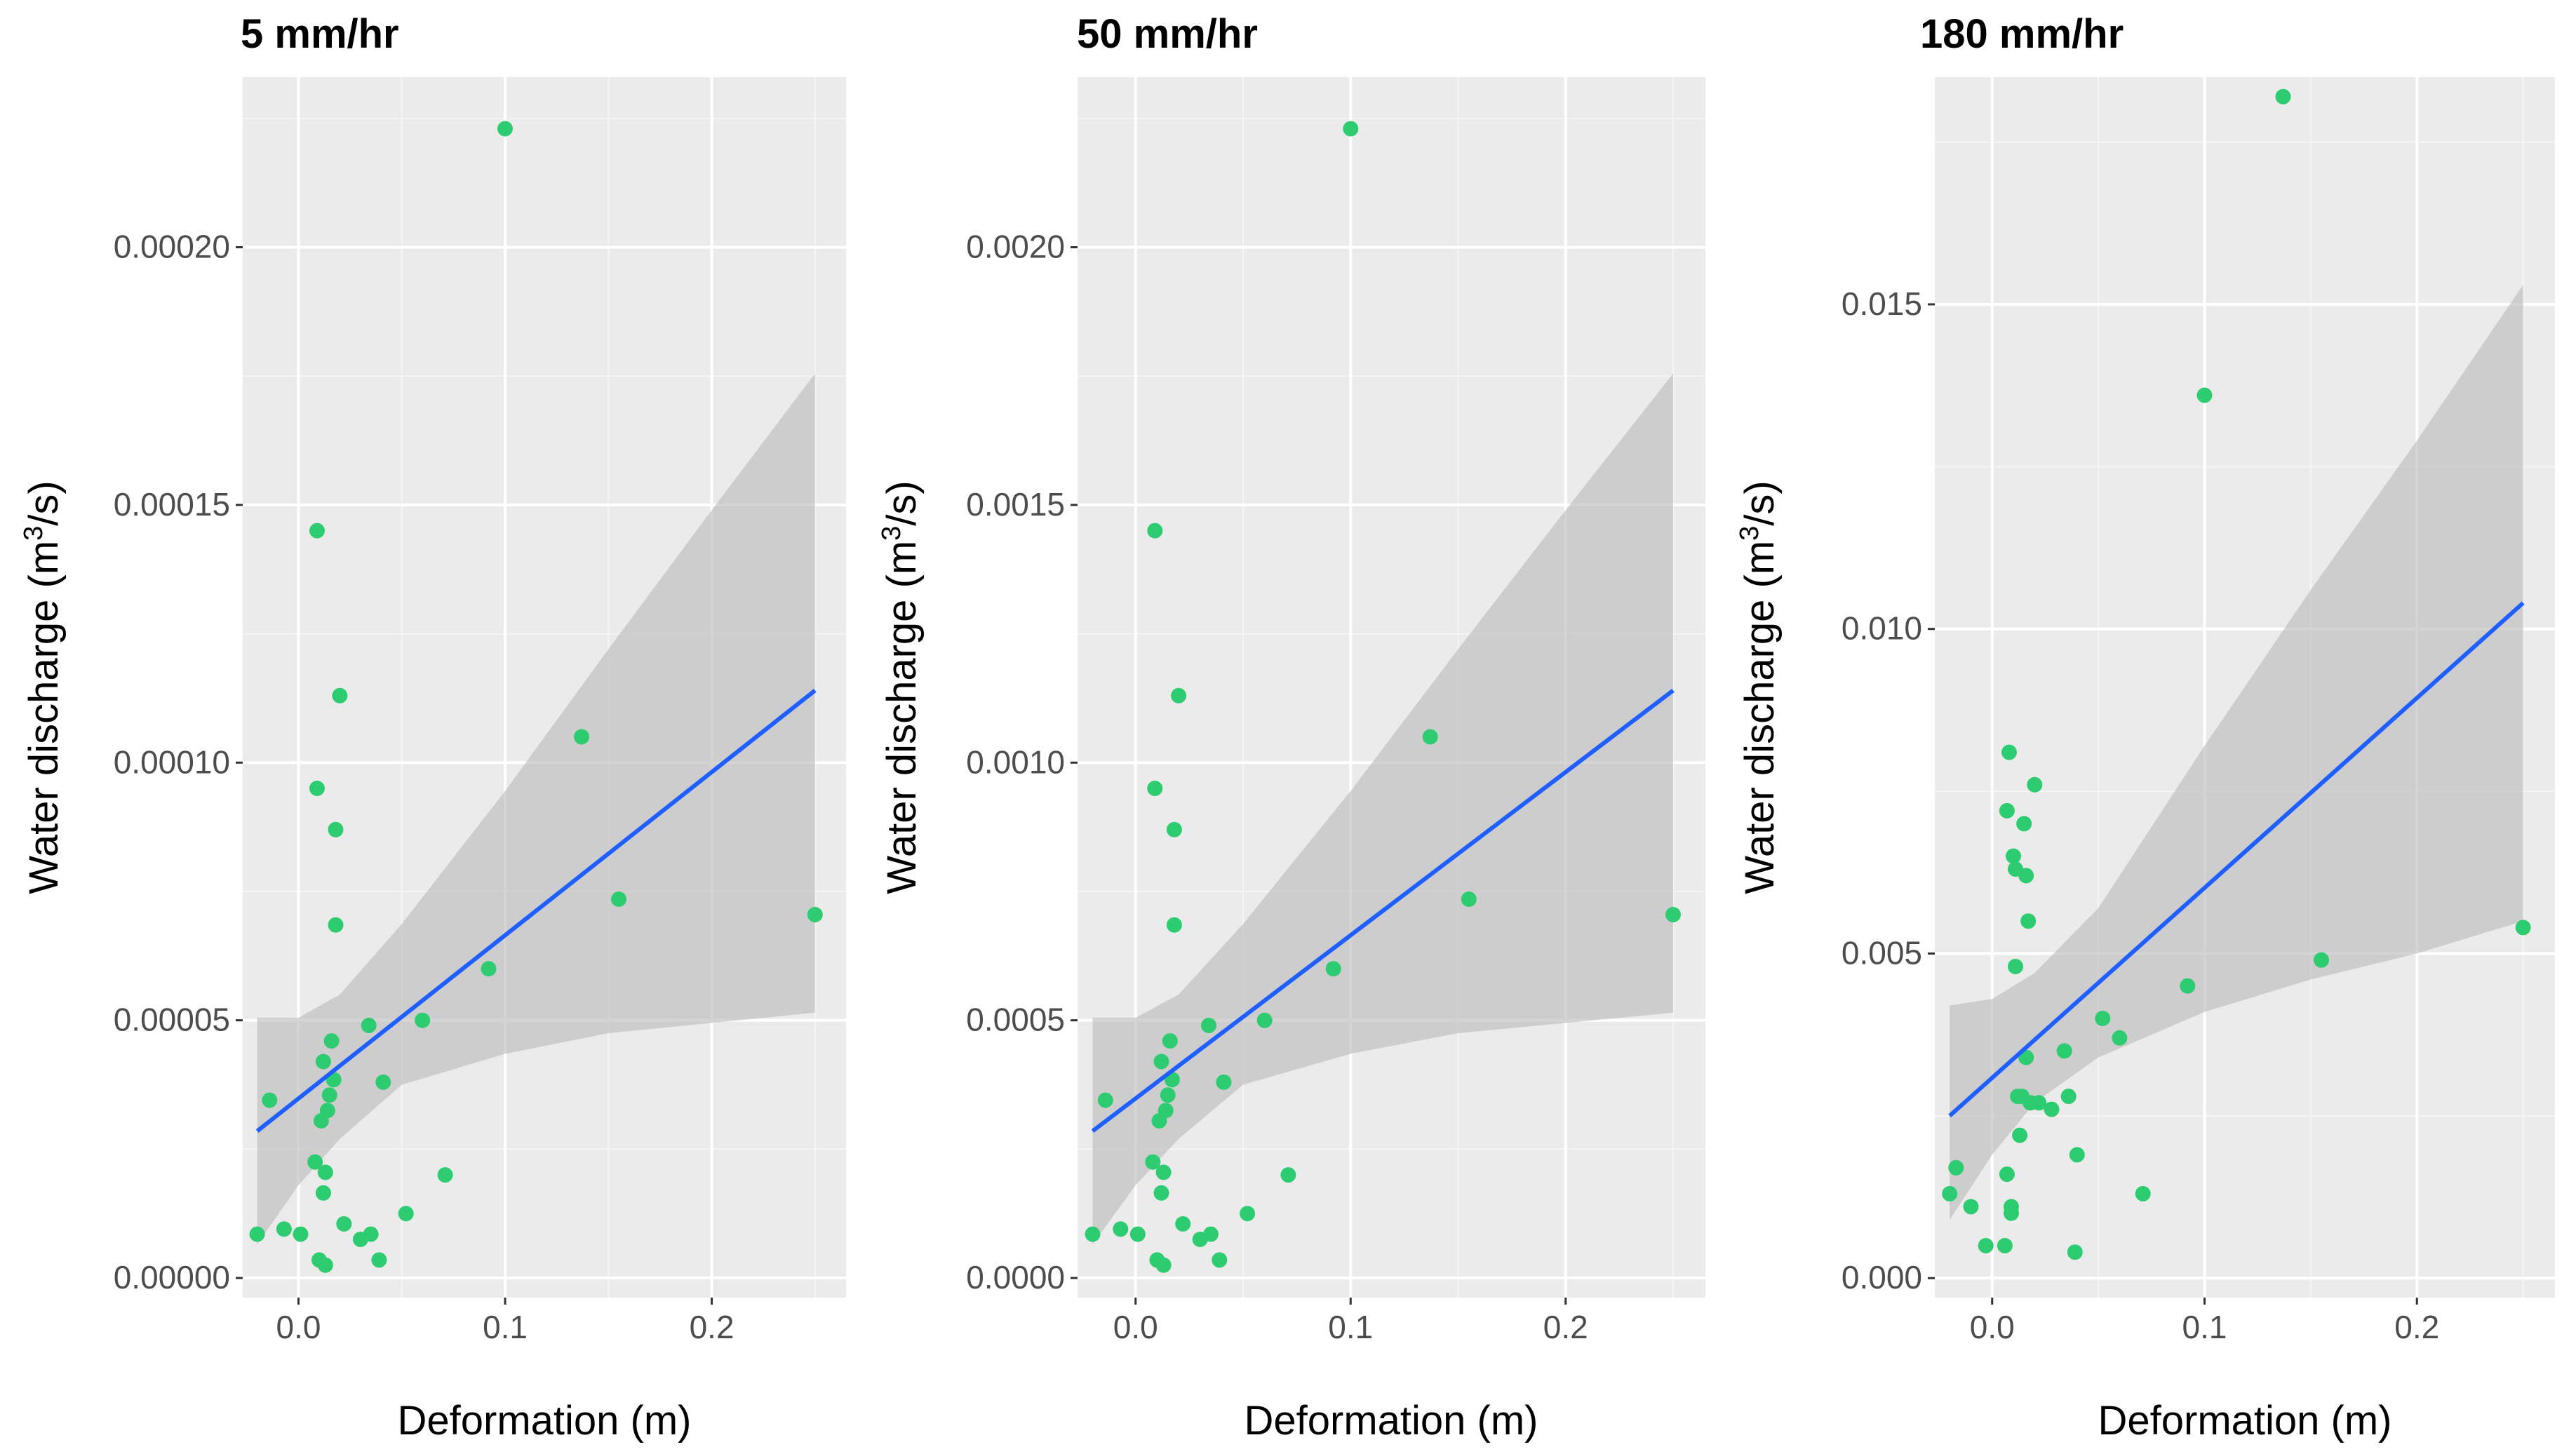 The width and height of the screenshot is (2576, 1454). Describe the element at coordinates (172, 246) in the screenshot. I see `y-tick-label: 0.00020` at that location.